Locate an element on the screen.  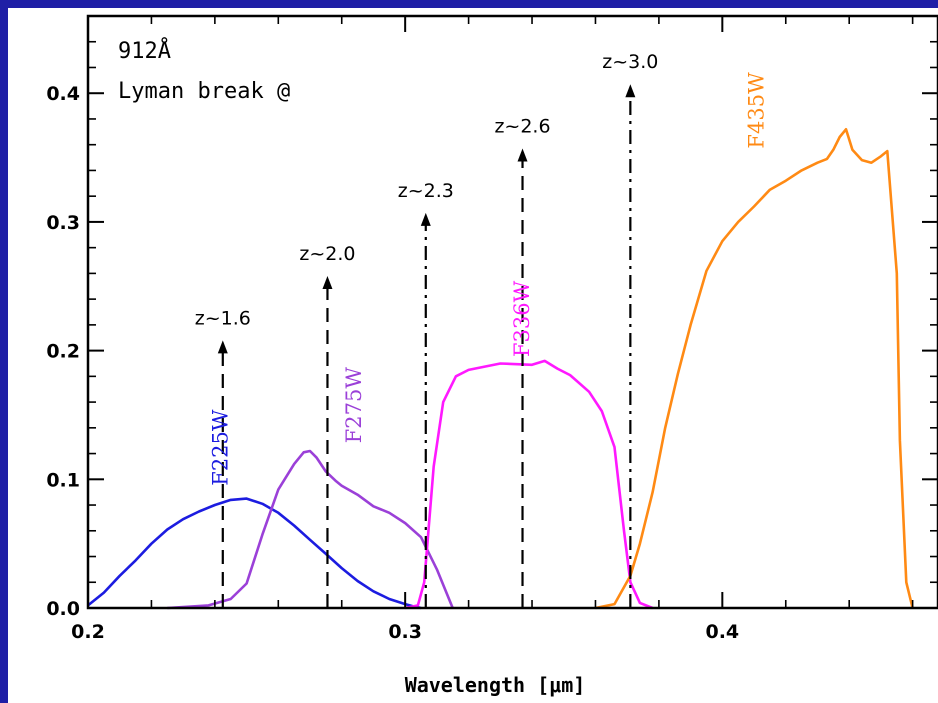
annotation-line: Lyman break @ is located at coordinates (204, 91).